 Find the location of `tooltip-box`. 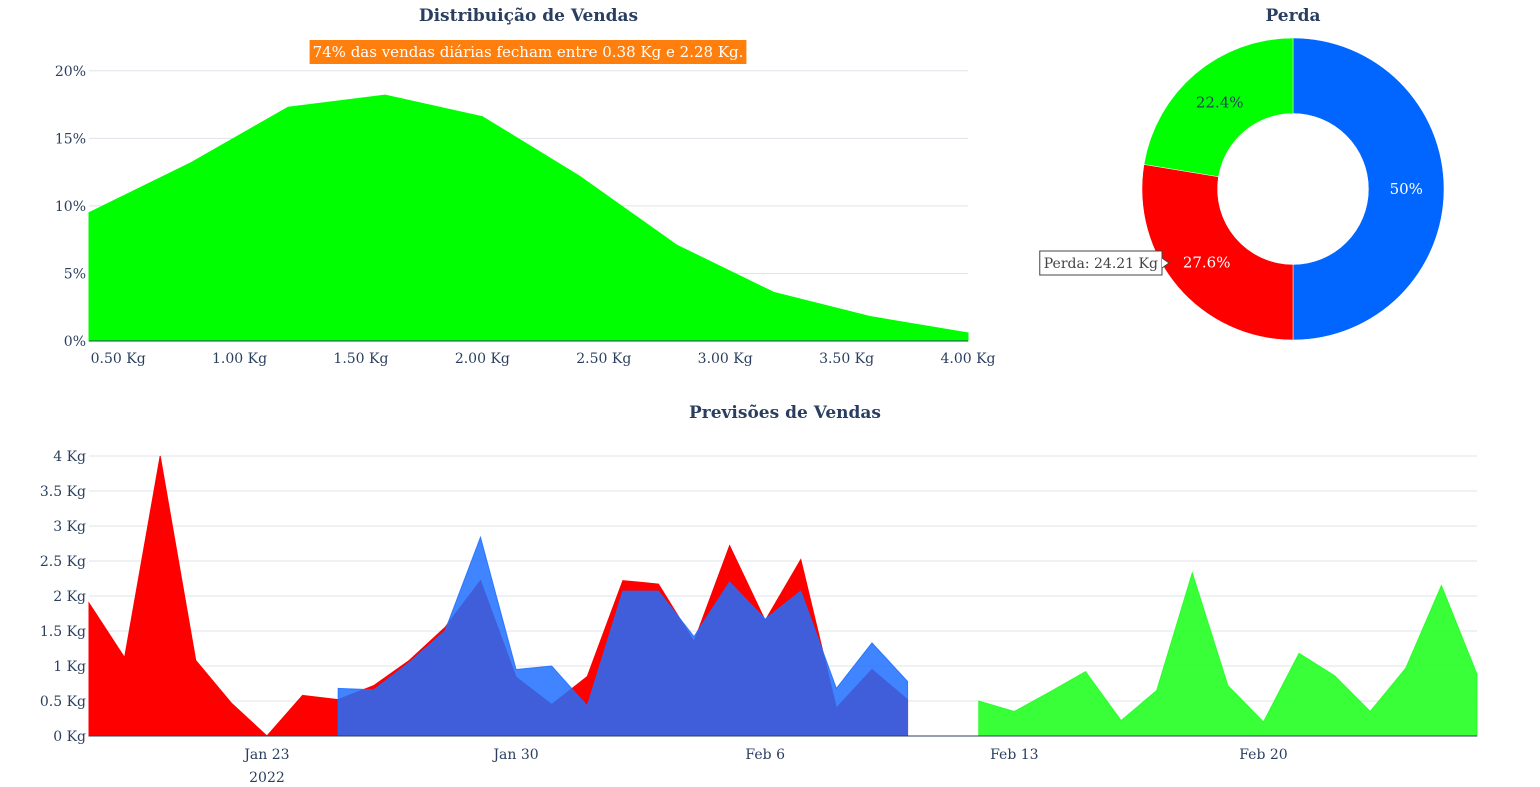

tooltip-box is located at coordinates (1101, 263).